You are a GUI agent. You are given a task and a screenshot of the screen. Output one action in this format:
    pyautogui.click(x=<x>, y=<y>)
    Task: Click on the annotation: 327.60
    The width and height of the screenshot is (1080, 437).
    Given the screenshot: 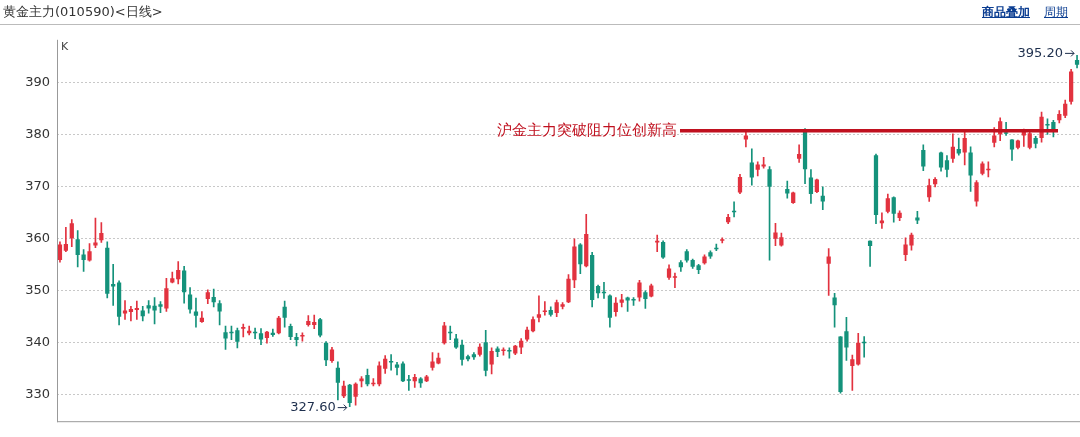 What is the action you would take?
    pyautogui.click(x=313, y=406)
    